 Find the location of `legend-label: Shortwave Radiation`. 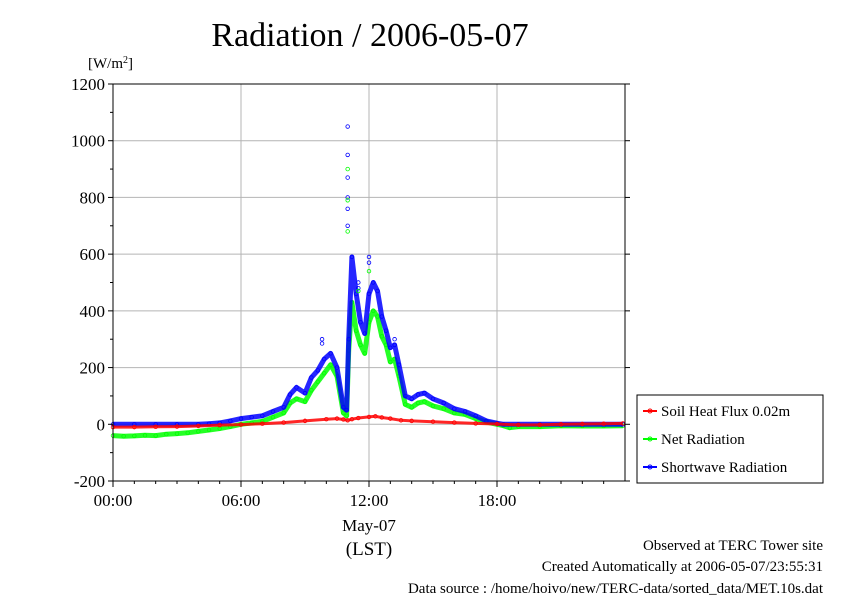

legend-label: Shortwave Radiation is located at coordinates (724, 468).